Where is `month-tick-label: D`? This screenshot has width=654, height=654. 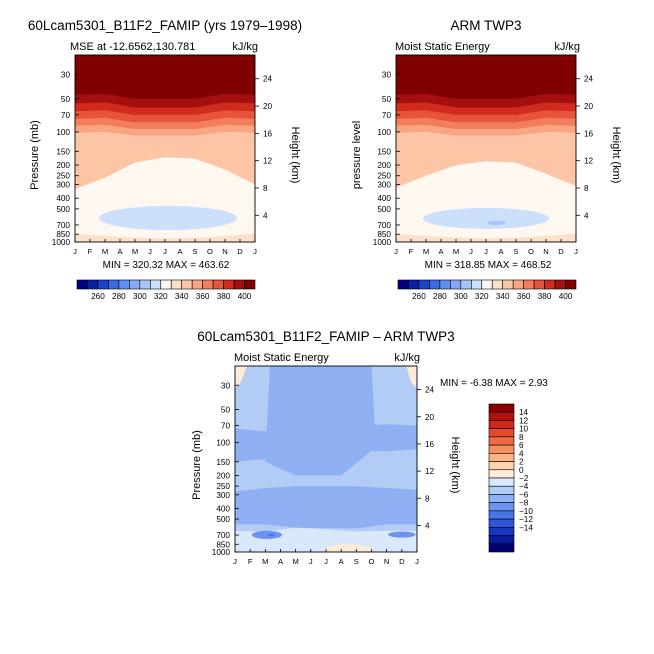 month-tick-label: D is located at coordinates (561, 251).